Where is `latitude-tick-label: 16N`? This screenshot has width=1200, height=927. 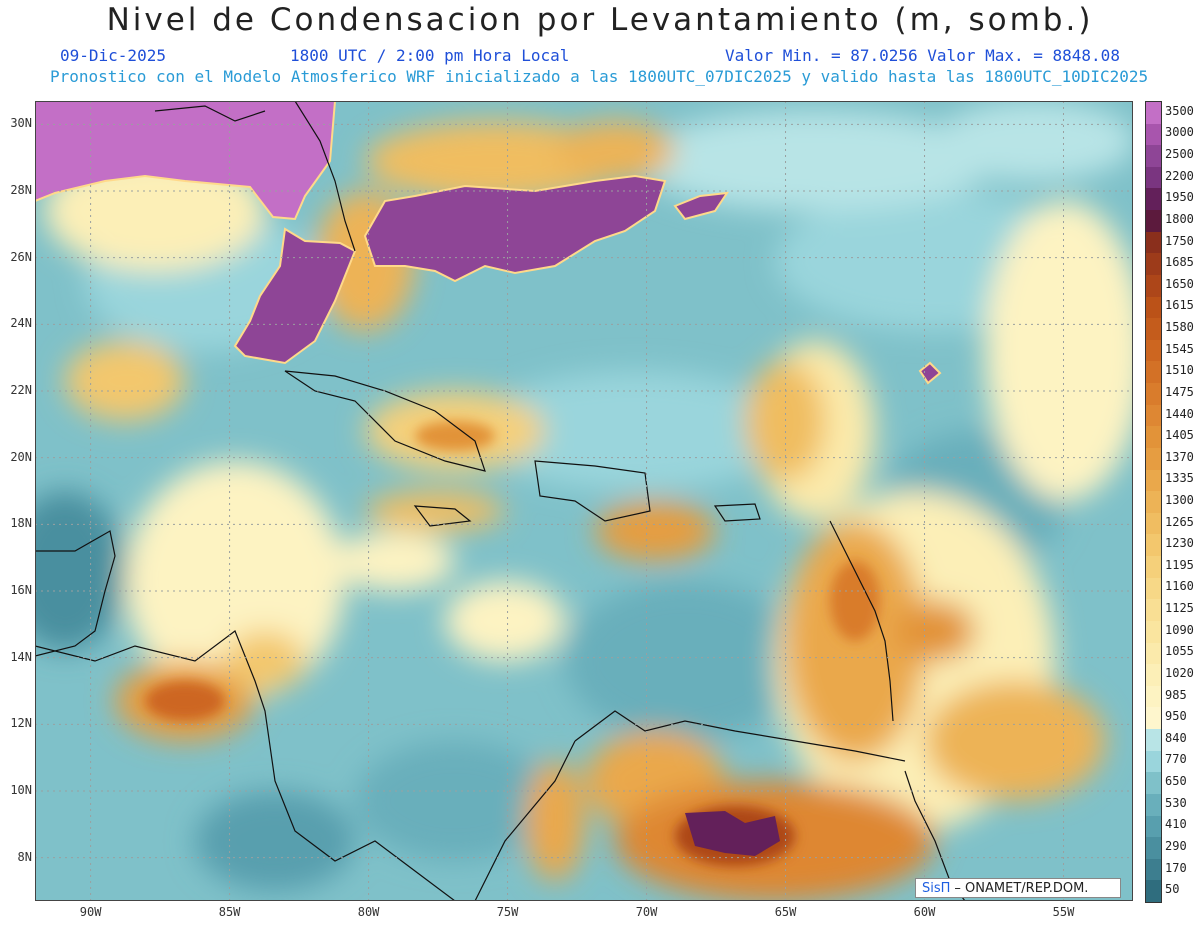 latitude-tick-label: 16N is located at coordinates (21, 590).